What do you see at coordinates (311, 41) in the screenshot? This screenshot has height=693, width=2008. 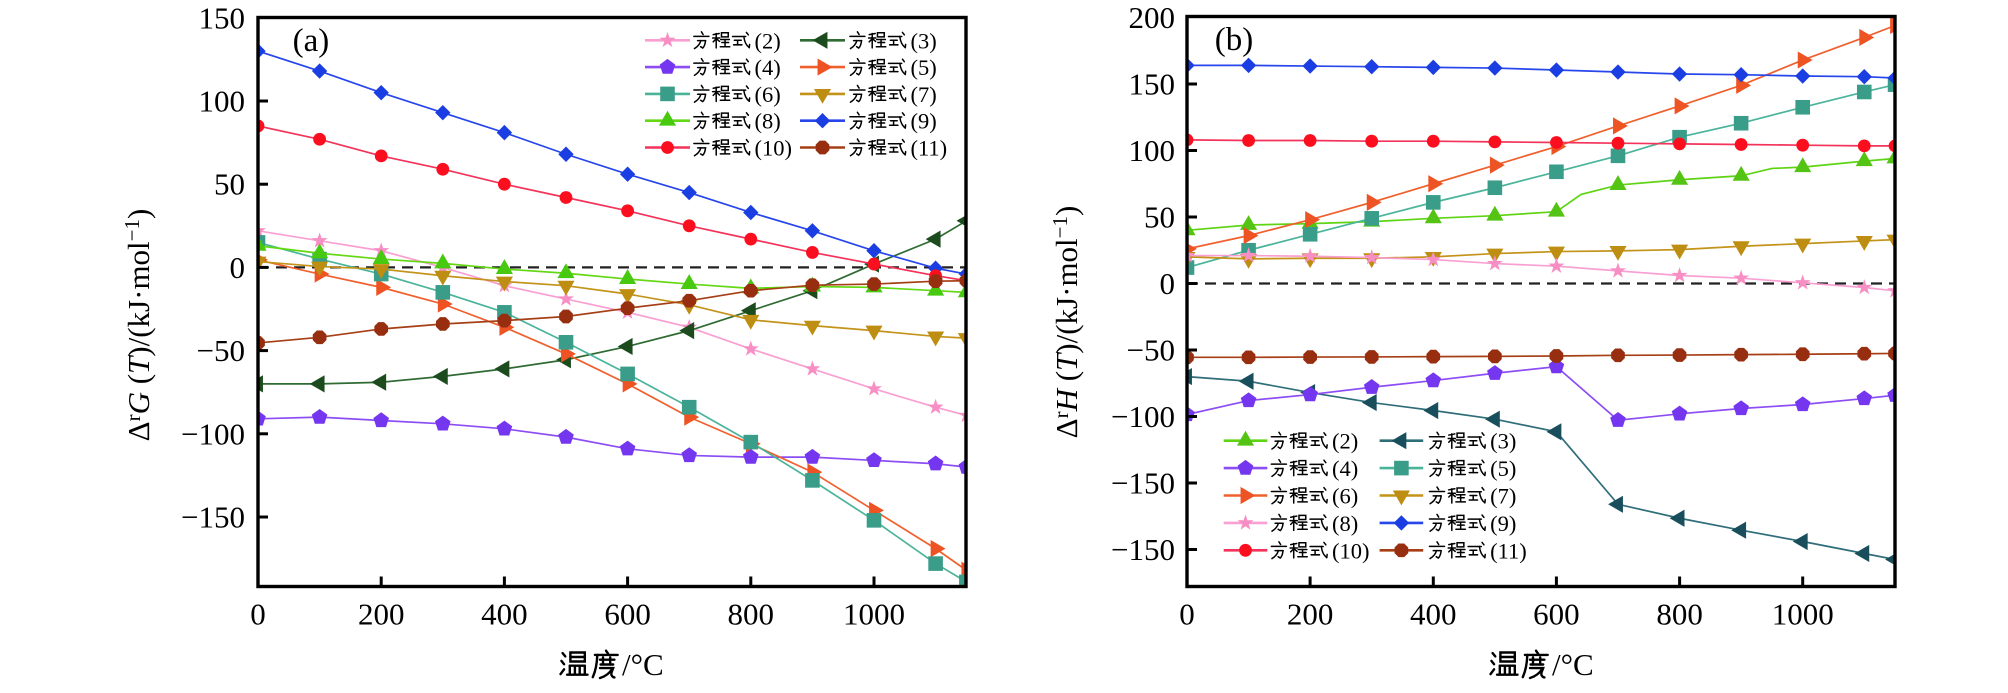 I see `svg-text: (a)` at bounding box center [311, 41].